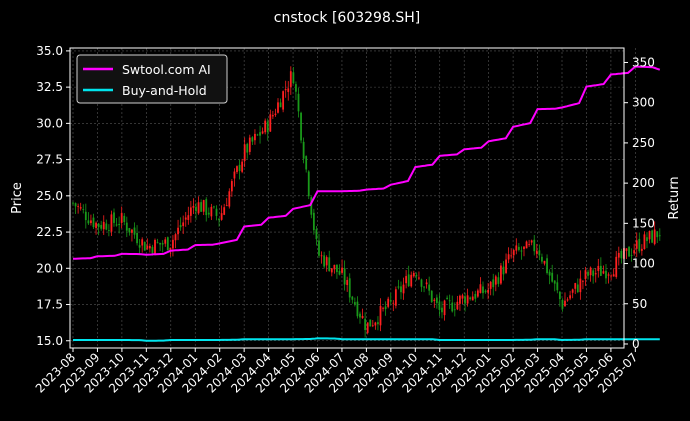 Image resolution: width=690 pixels, height=421 pixels. I want to click on legend: Swtool.com AI Buy-and-Hold, so click(152, 79).